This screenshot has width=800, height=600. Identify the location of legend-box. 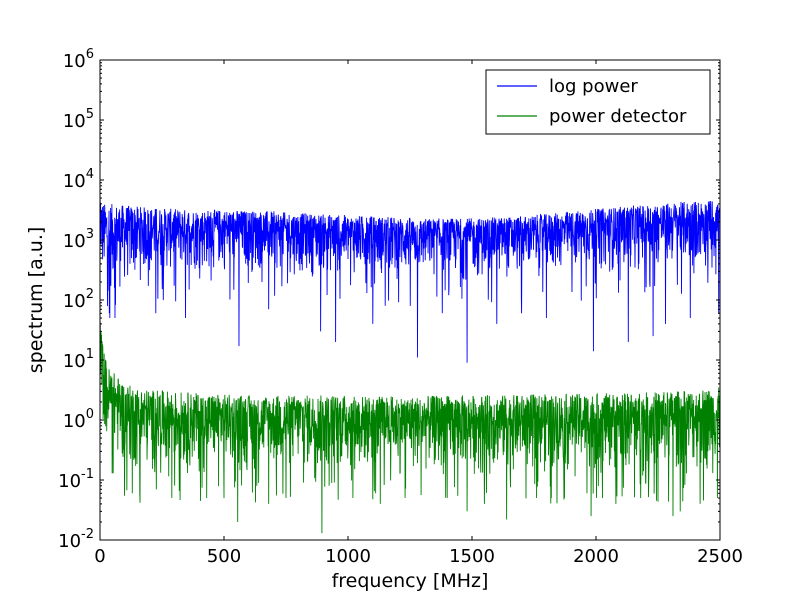
(598, 102).